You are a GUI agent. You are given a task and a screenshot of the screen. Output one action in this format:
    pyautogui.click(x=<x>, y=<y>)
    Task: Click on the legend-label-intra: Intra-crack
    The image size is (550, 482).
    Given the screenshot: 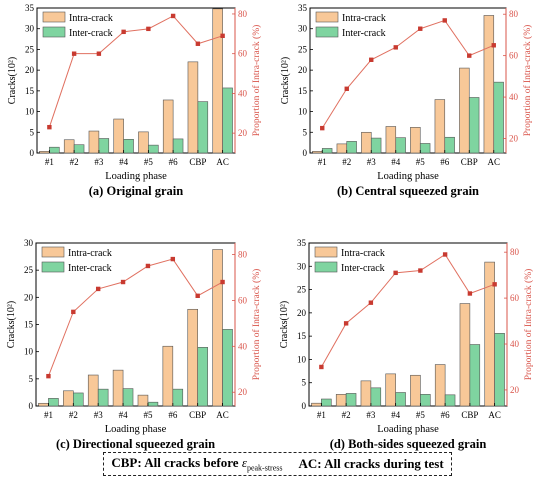 What is the action you would take?
    pyautogui.click(x=364, y=18)
    